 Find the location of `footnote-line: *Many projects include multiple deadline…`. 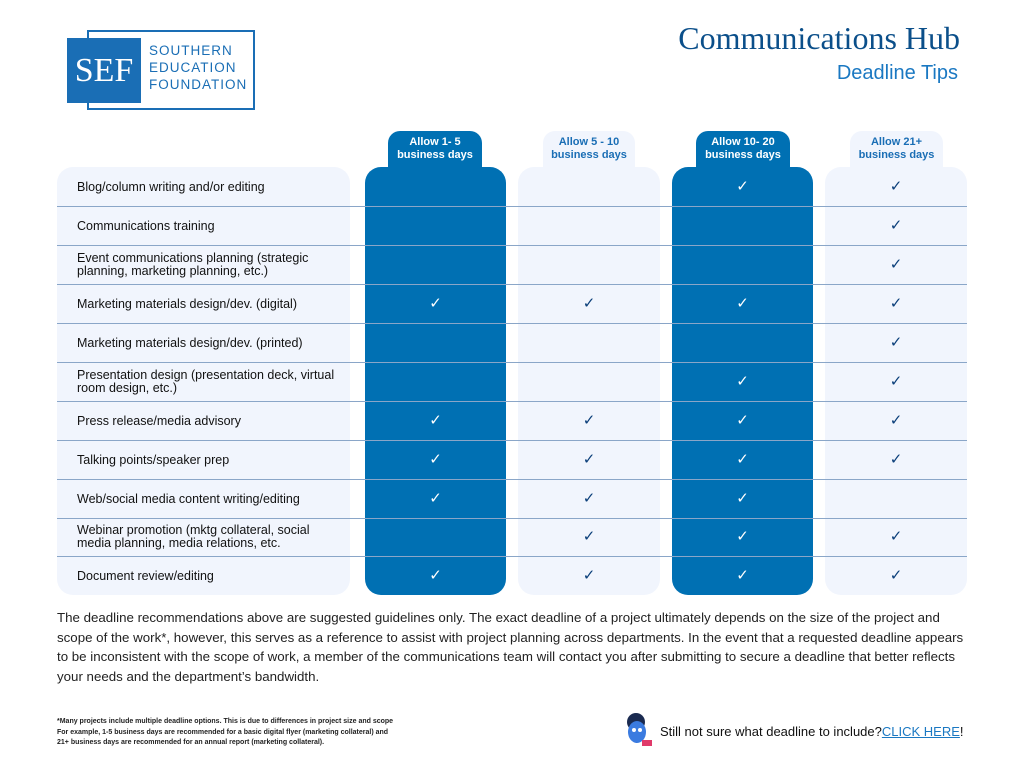

footnote-line: *Many projects include multiple deadline… is located at coordinates (225, 721).